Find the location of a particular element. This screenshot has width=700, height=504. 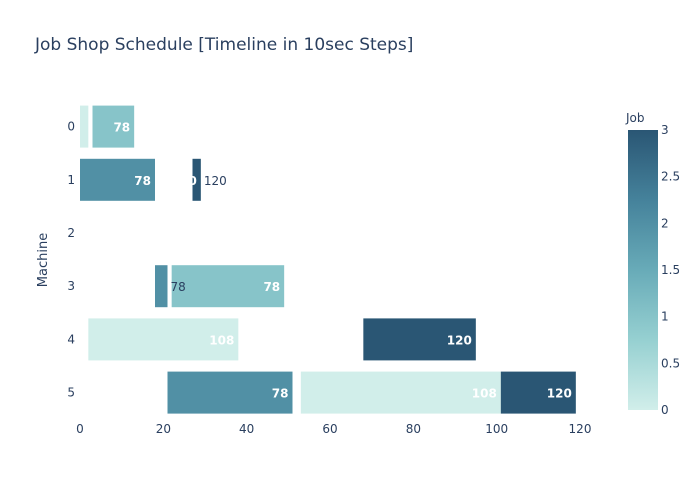

colorbar-gradient is located at coordinates (643, 270).